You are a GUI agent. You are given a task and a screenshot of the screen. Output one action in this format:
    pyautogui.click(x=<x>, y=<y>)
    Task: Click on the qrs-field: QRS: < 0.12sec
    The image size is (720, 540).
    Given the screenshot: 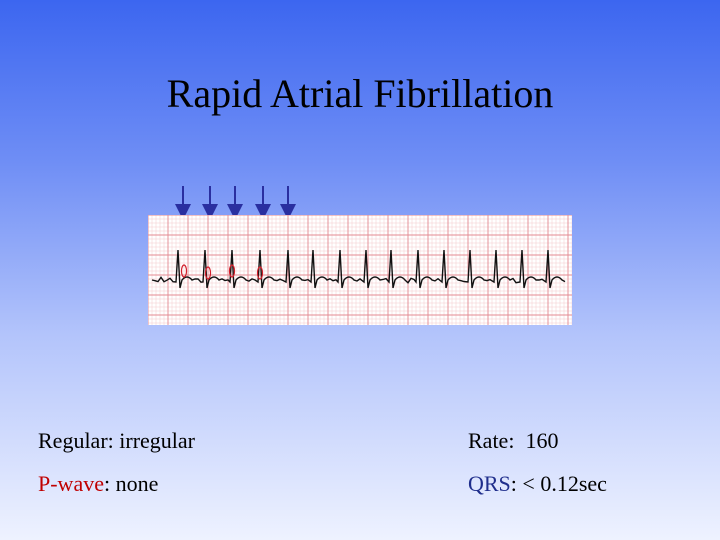 What is the action you would take?
    pyautogui.click(x=537, y=484)
    